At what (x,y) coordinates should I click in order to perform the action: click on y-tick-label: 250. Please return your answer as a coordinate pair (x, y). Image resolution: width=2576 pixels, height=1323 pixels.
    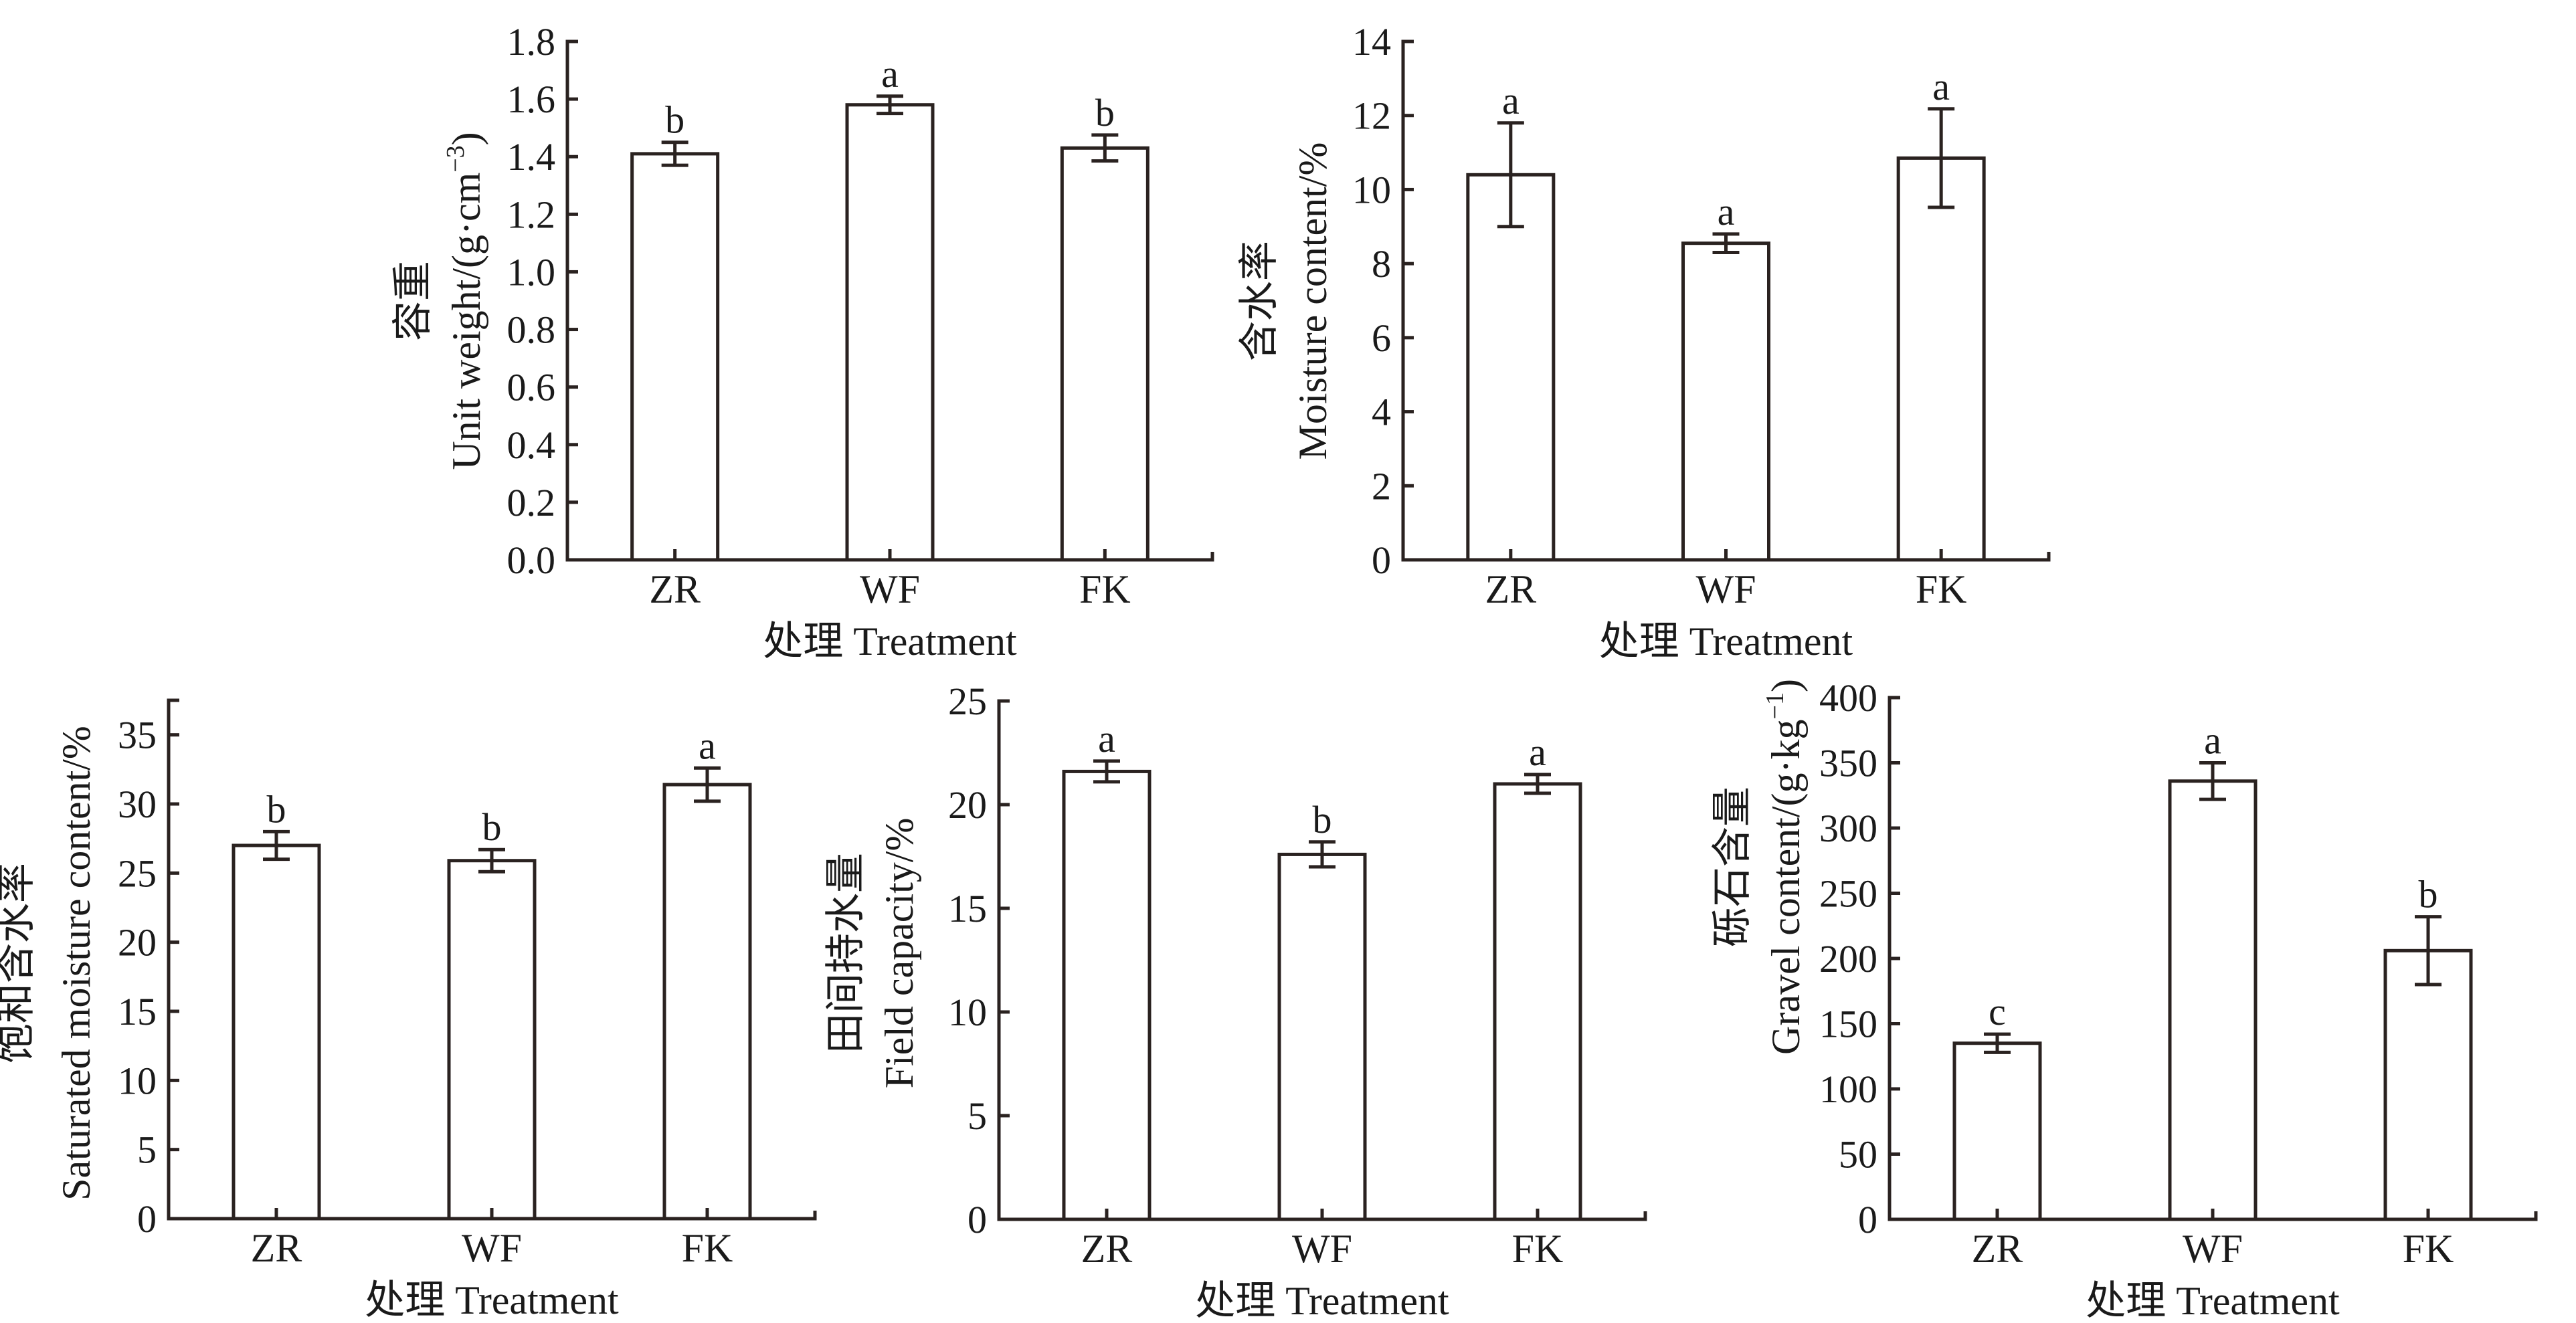
    Looking at the image, I should click on (1848, 894).